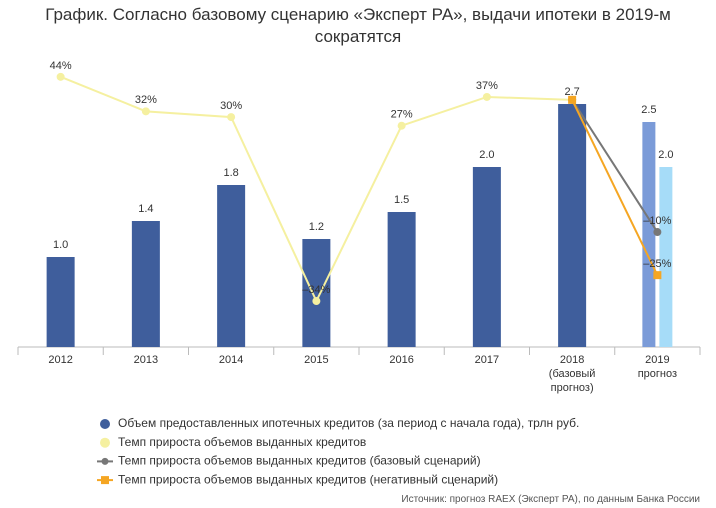 This screenshot has height=508, width=716. Describe the element at coordinates (401, 360) in the screenshot. I see `x-tick-label: 2016` at that location.